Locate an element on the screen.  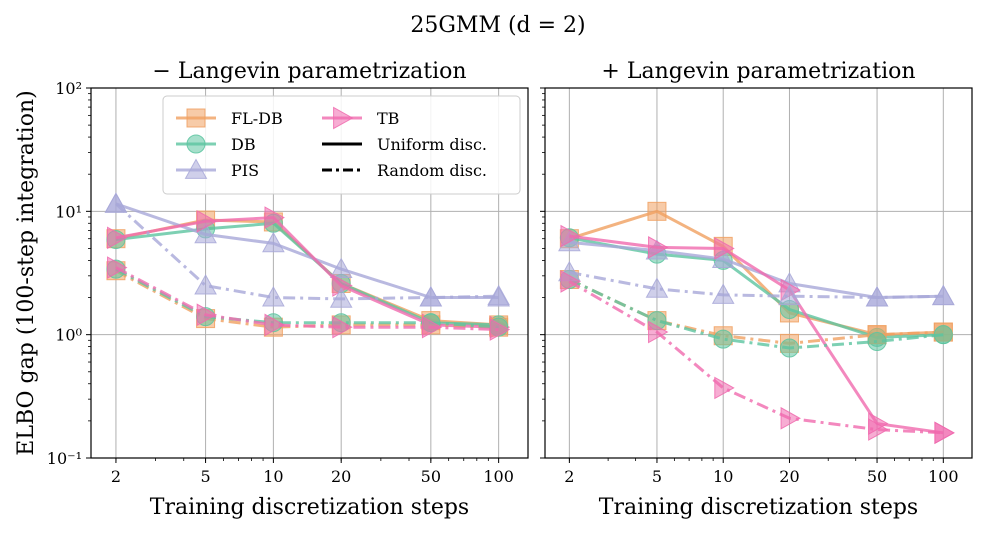
series-line-pis-solid is located at coordinates (756, 269).